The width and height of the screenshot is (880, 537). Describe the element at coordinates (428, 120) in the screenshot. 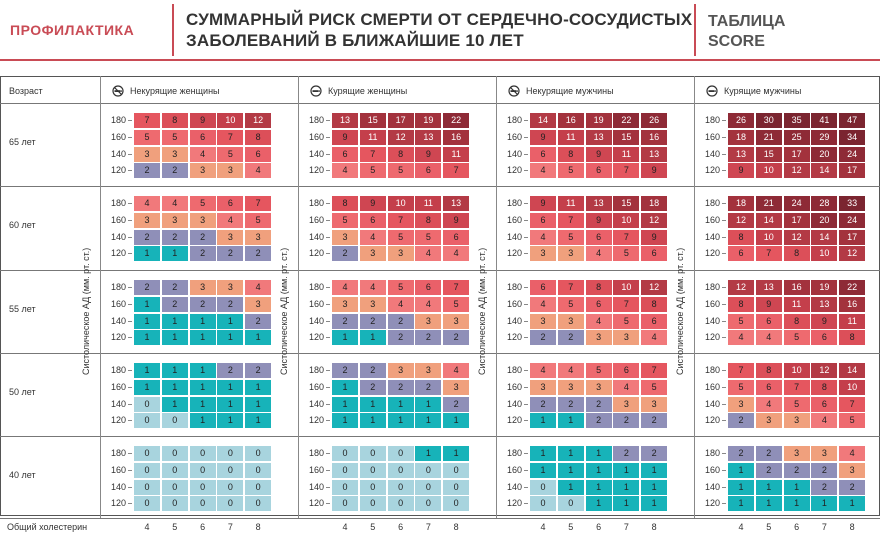

I see `risk-cell: 19` at that location.